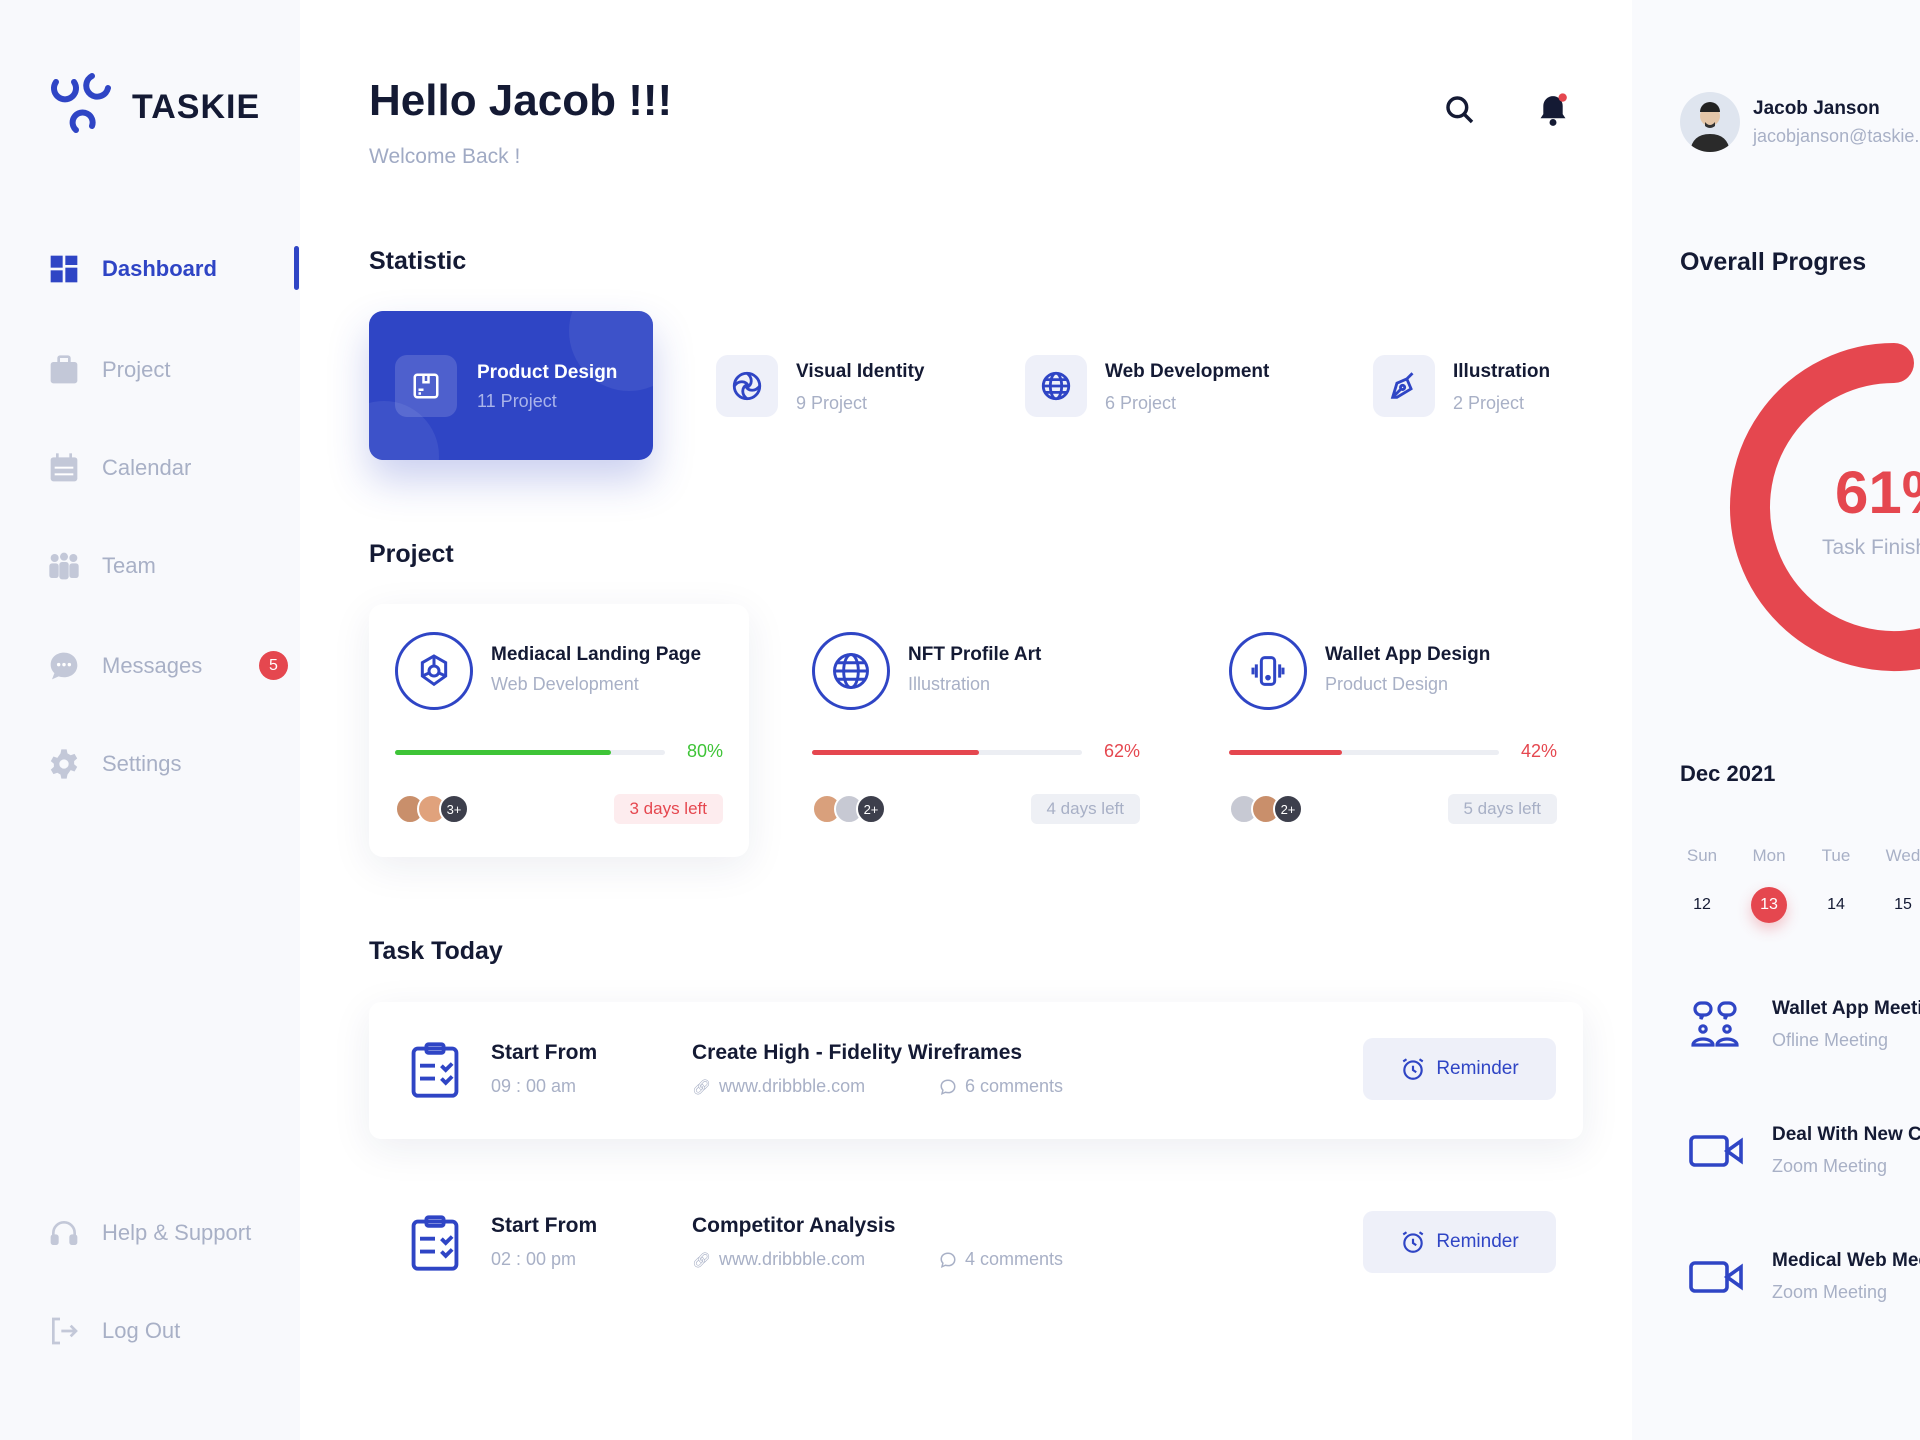  Describe the element at coordinates (1877, 492) in the screenshot. I see `progress-value: 61%` at that location.